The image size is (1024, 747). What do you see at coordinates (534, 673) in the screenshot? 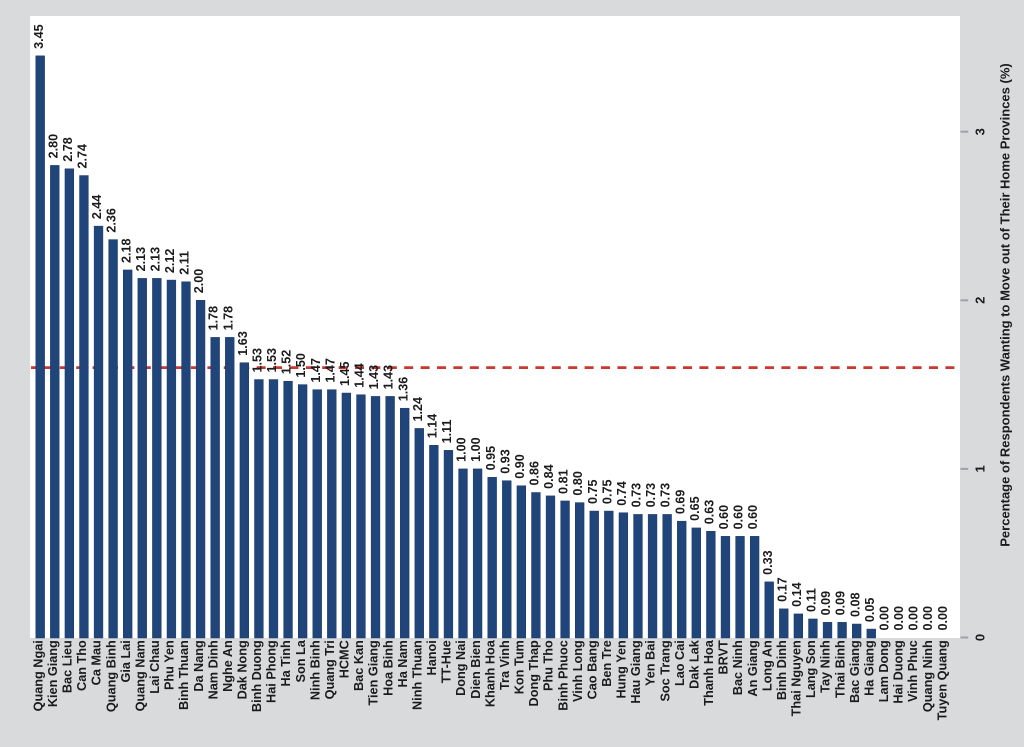
I see `svg-text: Dong Thap` at bounding box center [534, 673].